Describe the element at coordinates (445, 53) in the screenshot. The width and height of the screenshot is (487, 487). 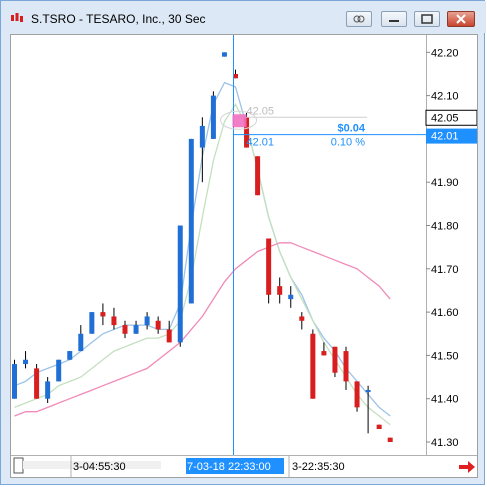
I see `y-tick-label: 42.20` at that location.